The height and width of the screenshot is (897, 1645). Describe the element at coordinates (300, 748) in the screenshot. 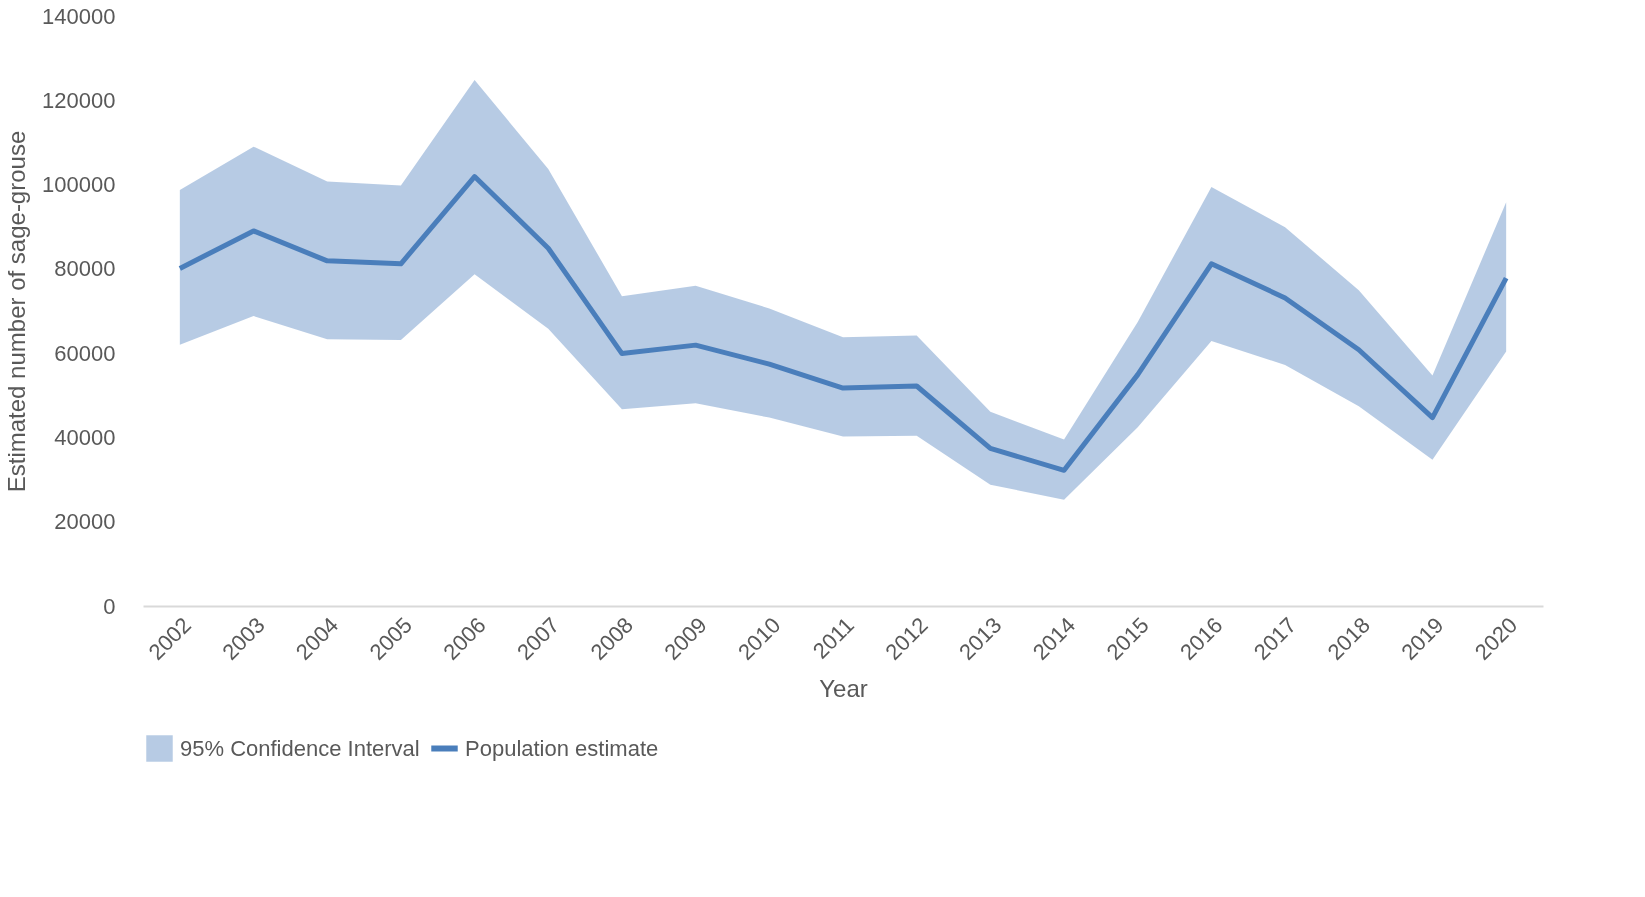

I see `text: 95% Confidence Interval` at that location.